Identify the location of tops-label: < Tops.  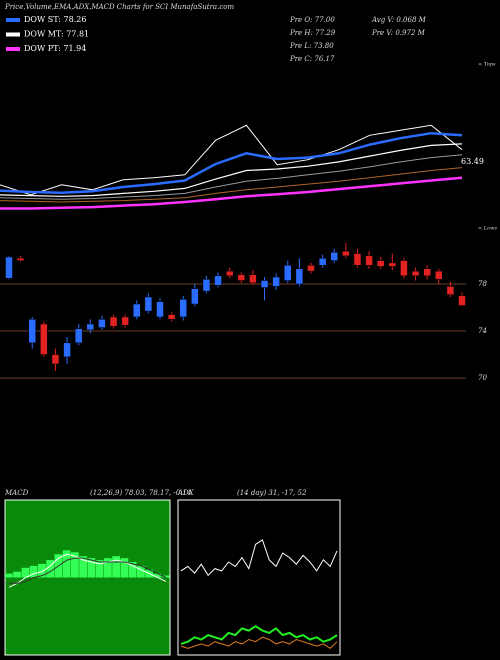
(487, 65).